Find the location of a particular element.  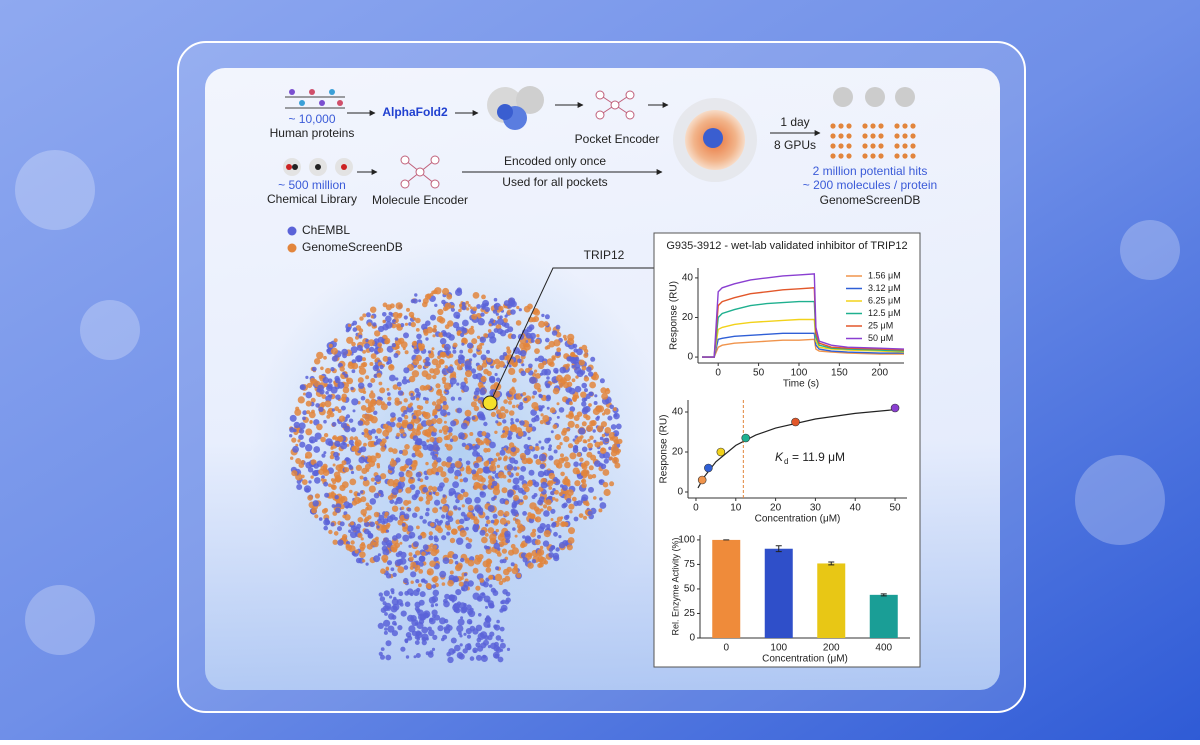

series-line is located at coordinates (803, 345).